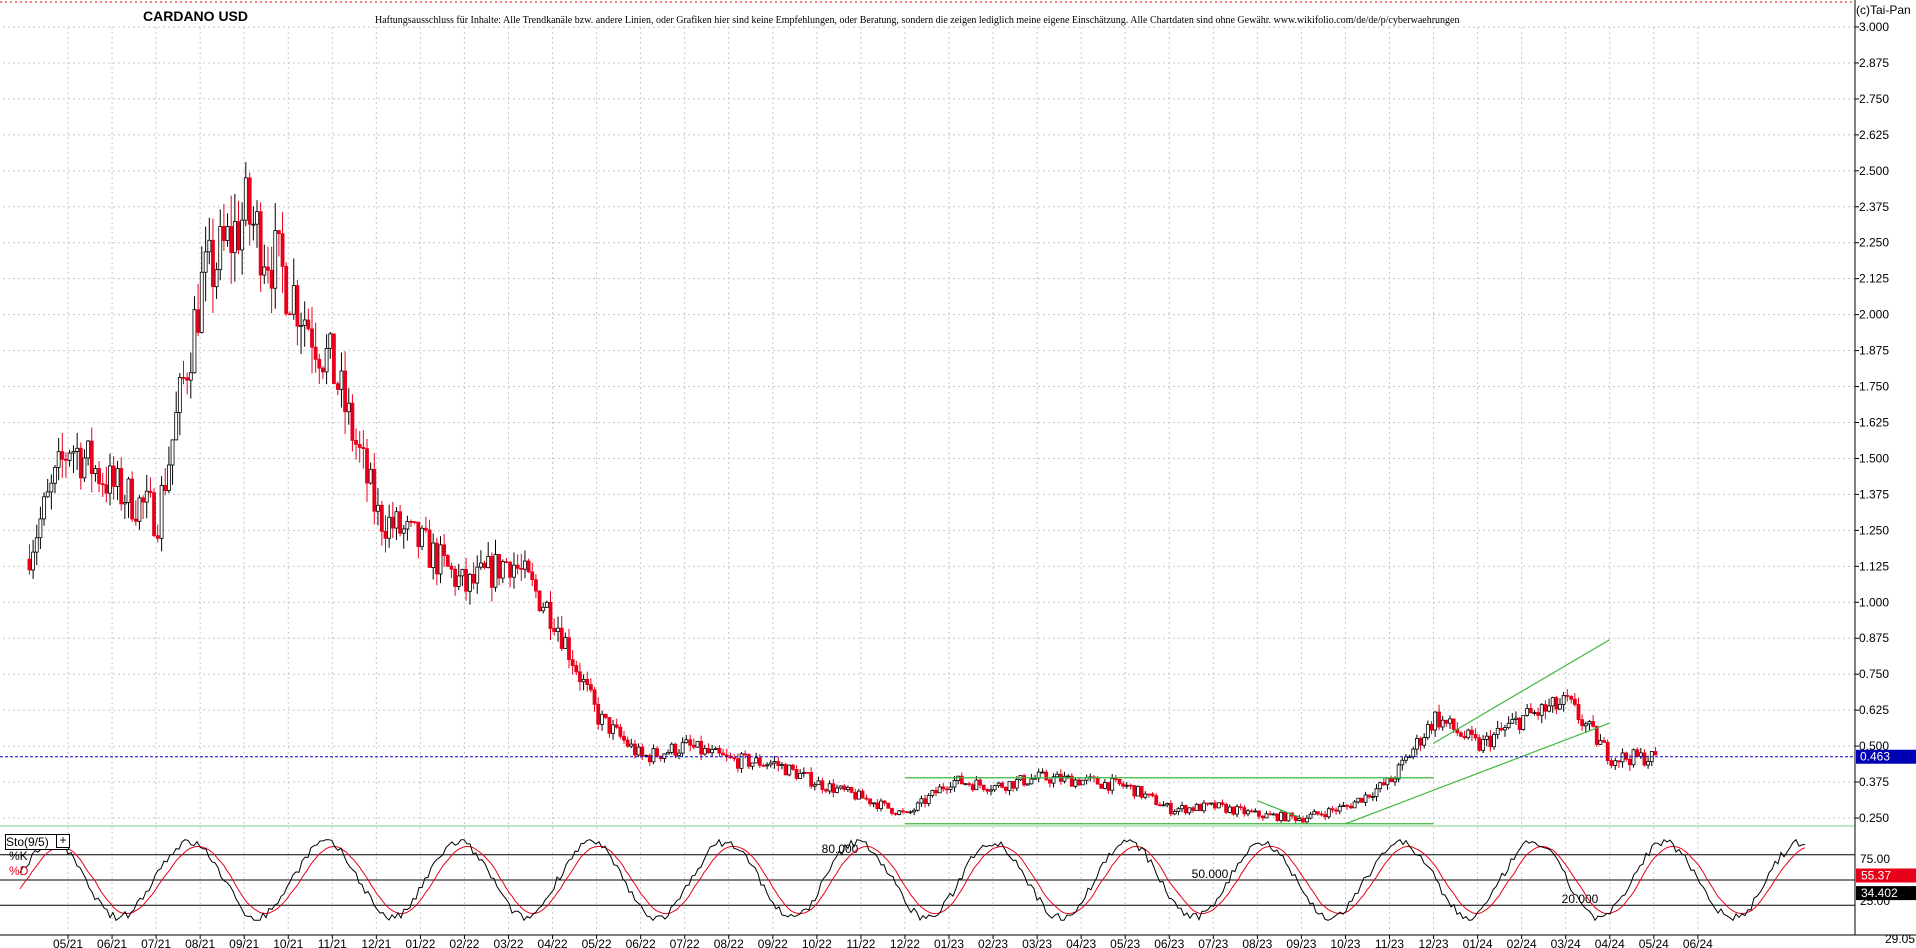  What do you see at coordinates (1883, 10) in the screenshot?
I see `copyright: (c)Tai-Pan` at bounding box center [1883, 10].